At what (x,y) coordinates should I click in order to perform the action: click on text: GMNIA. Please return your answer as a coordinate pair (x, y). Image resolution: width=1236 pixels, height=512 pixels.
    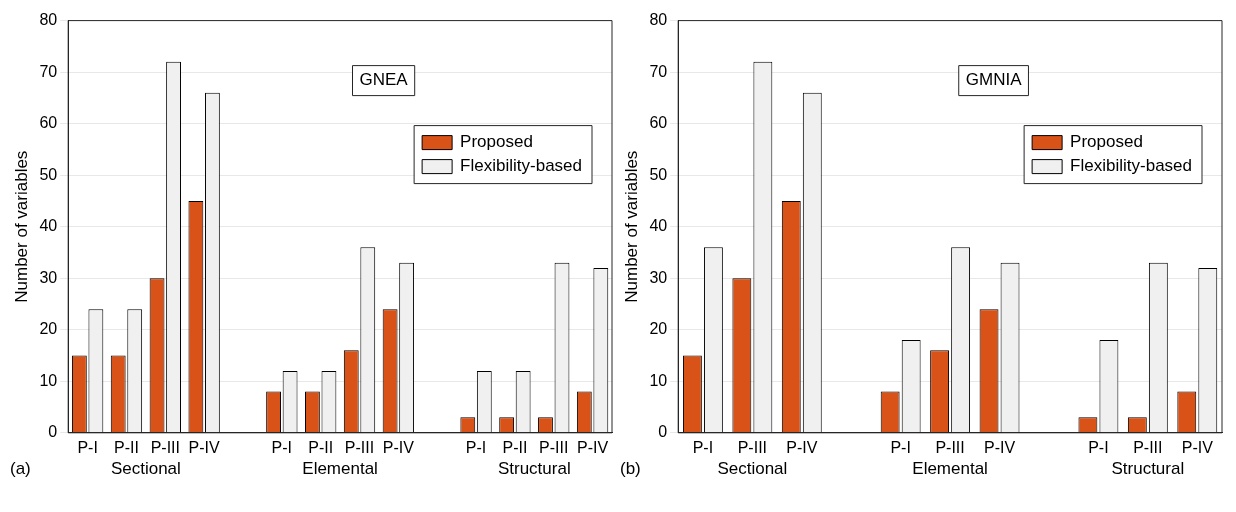
    Looking at the image, I should click on (994, 80).